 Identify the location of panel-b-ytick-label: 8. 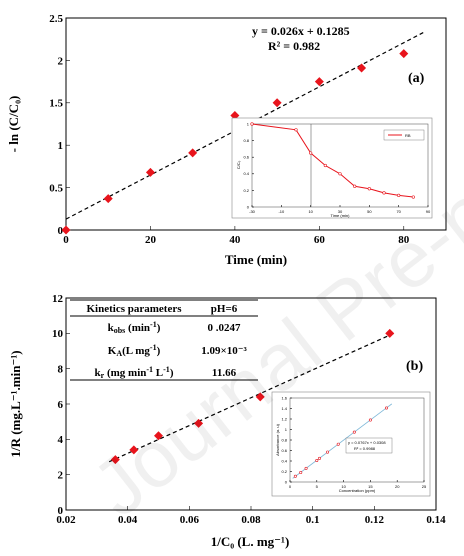
(61, 370).